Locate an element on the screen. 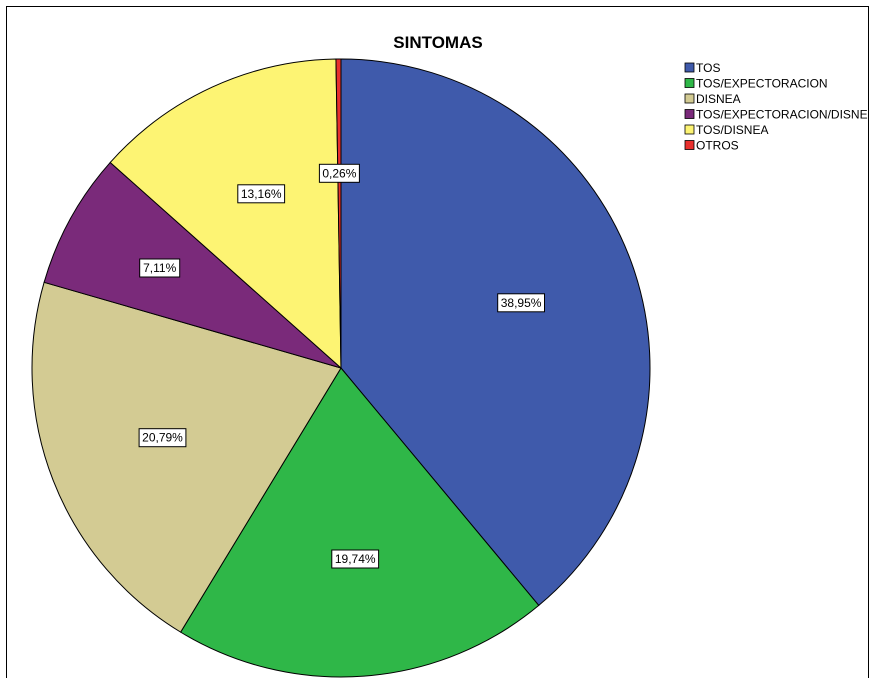  value-label-2: 19,74% is located at coordinates (355, 559).